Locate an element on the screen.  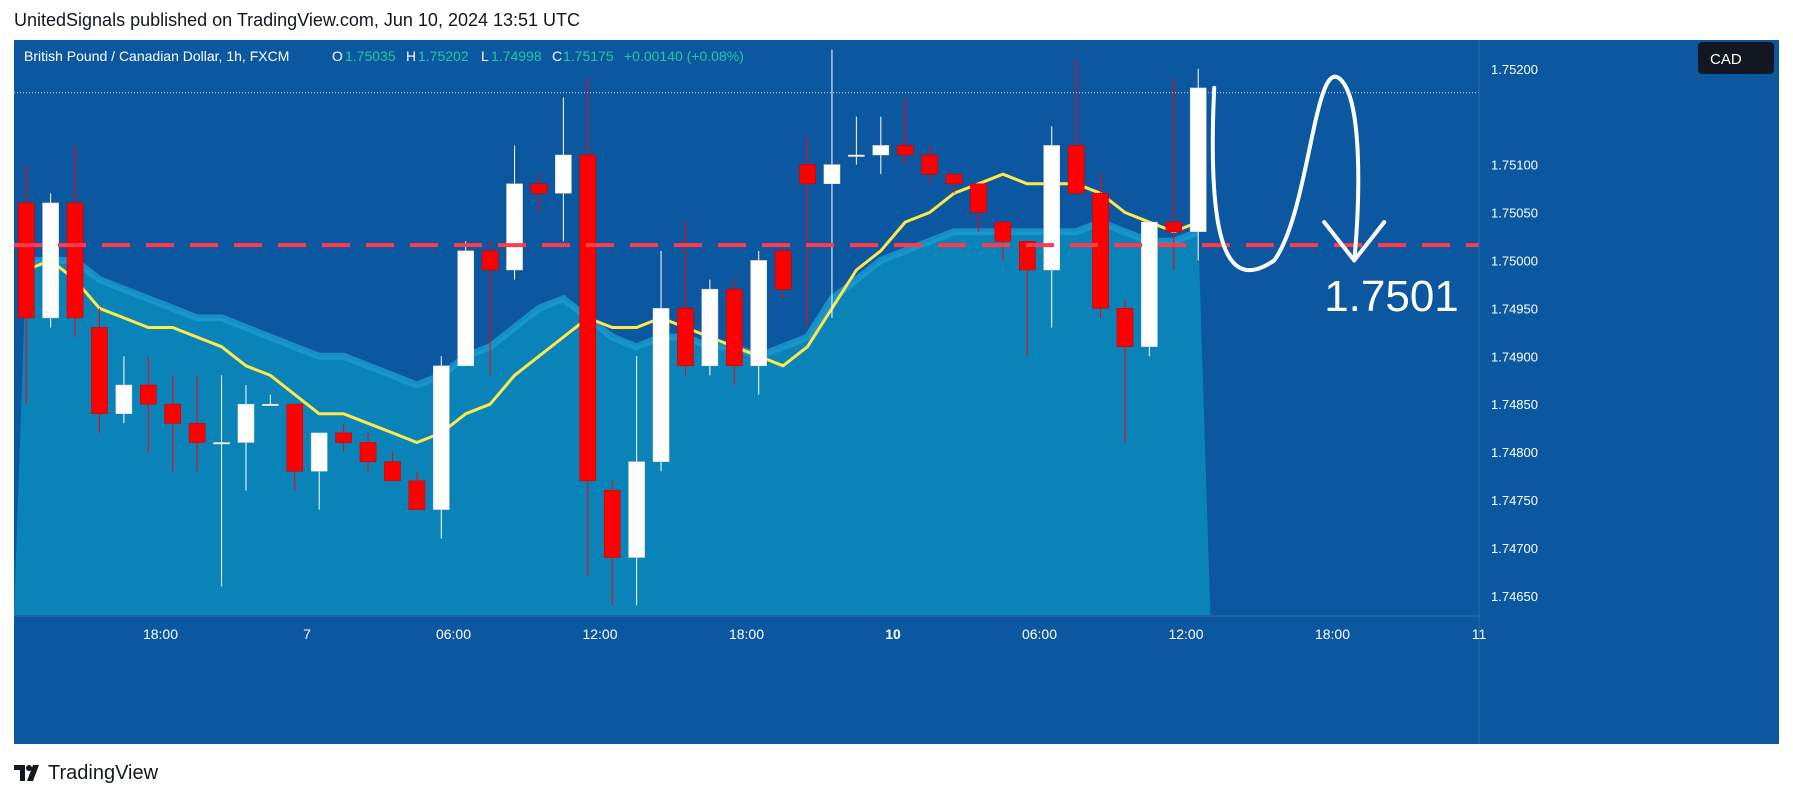
y-tick-label: 1.75200 is located at coordinates (1514, 69).